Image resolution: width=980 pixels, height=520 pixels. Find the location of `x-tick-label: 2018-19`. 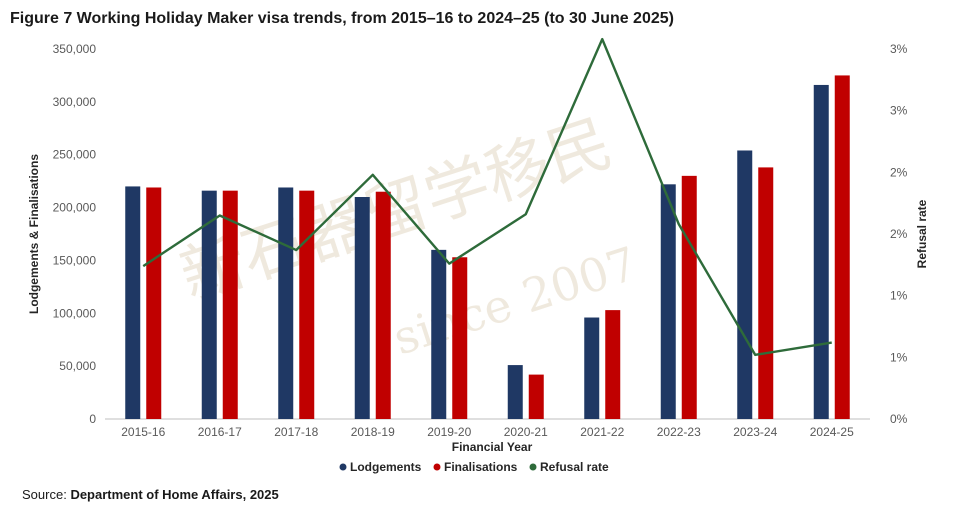

x-tick-label: 2018-19 is located at coordinates (373, 432).